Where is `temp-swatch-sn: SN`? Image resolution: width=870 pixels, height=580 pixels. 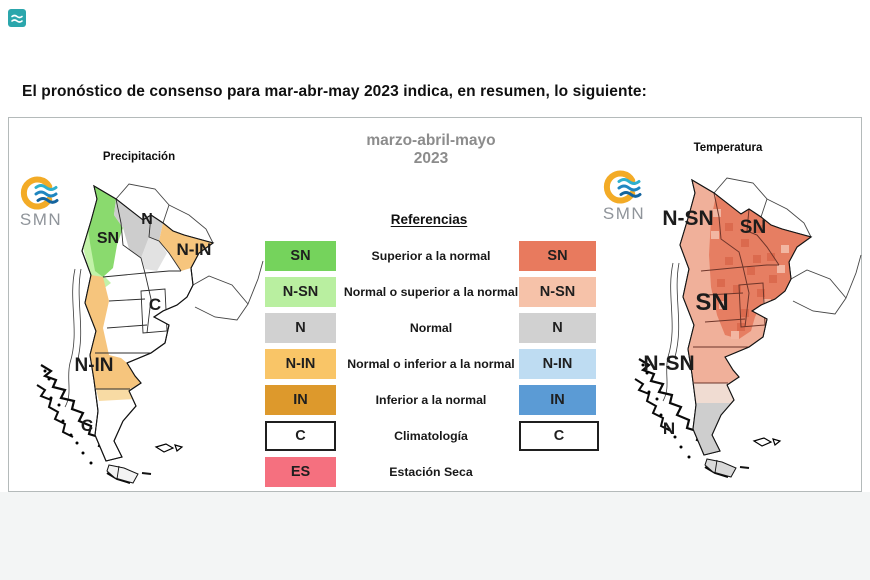 temp-swatch-sn: SN is located at coordinates (557, 256).